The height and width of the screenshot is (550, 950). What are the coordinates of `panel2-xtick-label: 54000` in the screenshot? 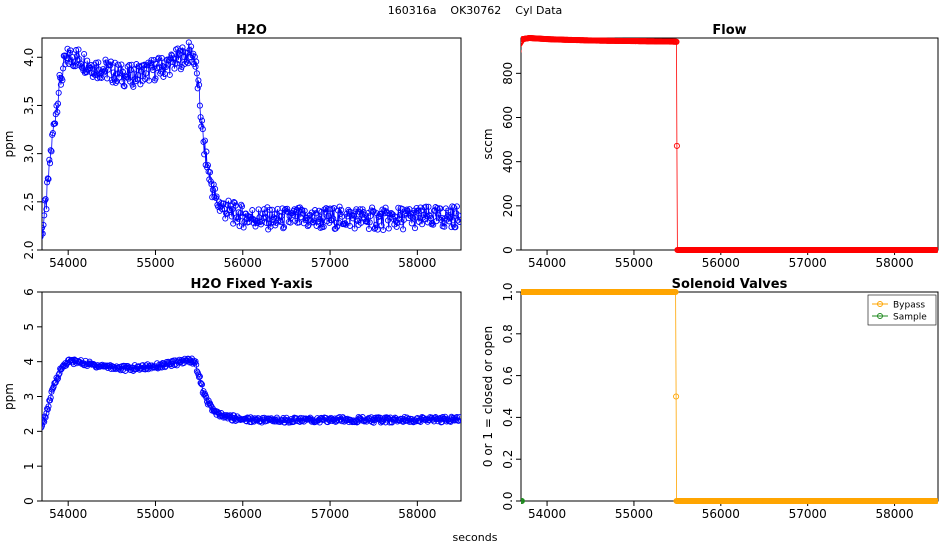 It's located at (547, 263).